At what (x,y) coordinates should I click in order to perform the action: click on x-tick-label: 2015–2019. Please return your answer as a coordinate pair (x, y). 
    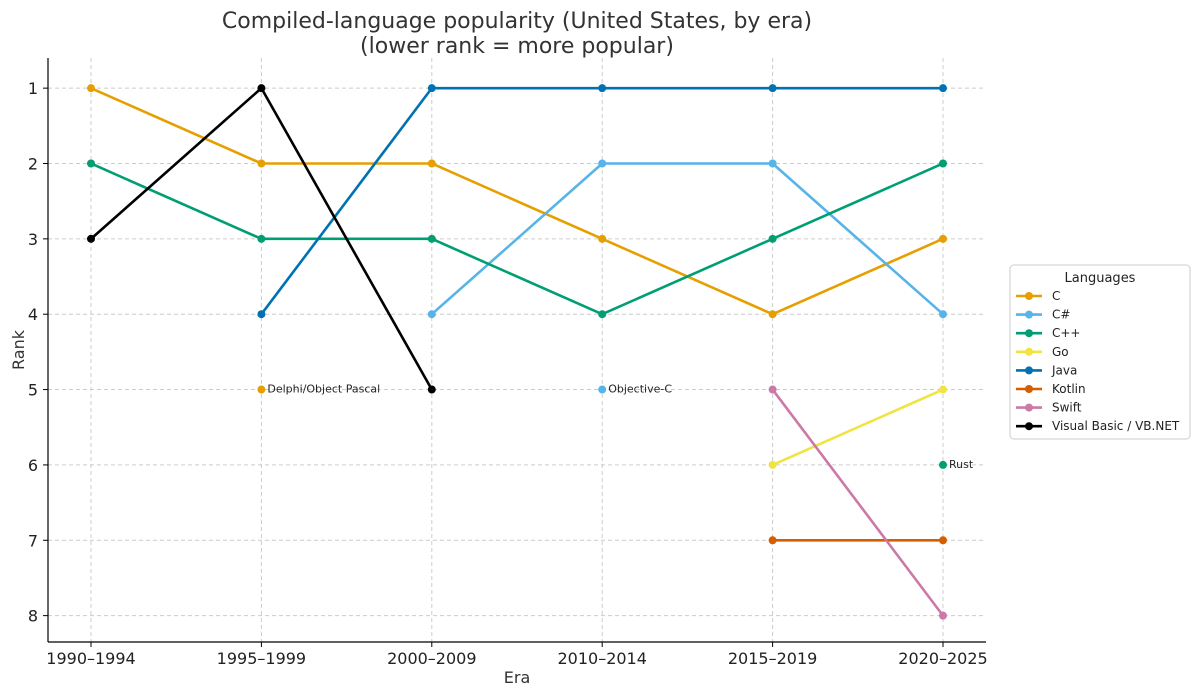
    Looking at the image, I should click on (772, 658).